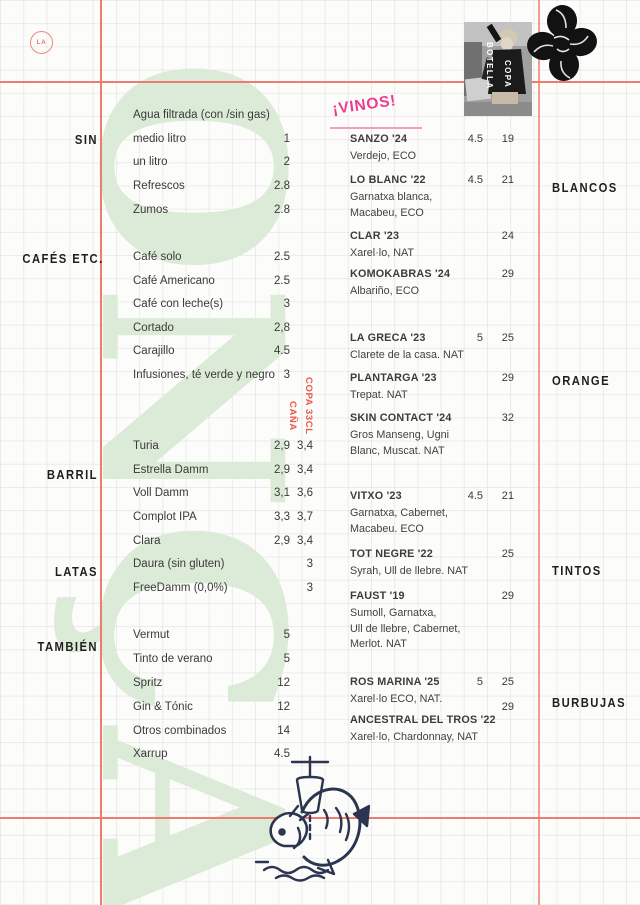  I want to click on item-name: Café solo, so click(157, 257).